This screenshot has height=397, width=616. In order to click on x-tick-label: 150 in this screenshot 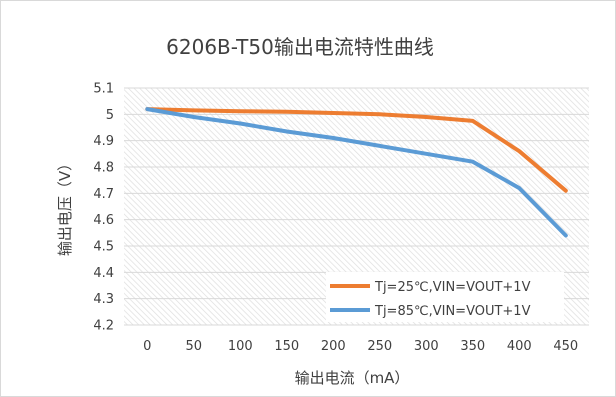, I will do `click(286, 346)`.